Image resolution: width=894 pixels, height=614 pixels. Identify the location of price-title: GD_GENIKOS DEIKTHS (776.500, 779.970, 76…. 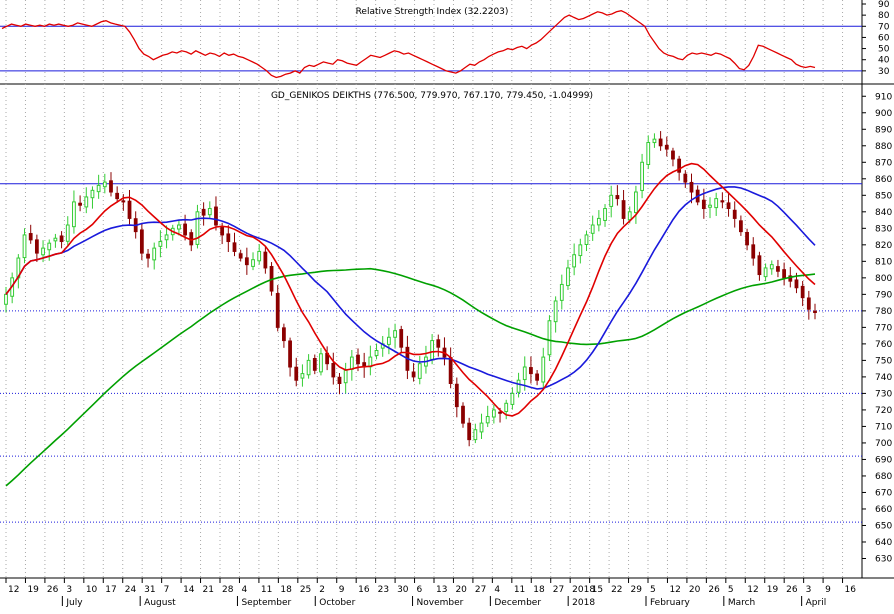
(432, 96).